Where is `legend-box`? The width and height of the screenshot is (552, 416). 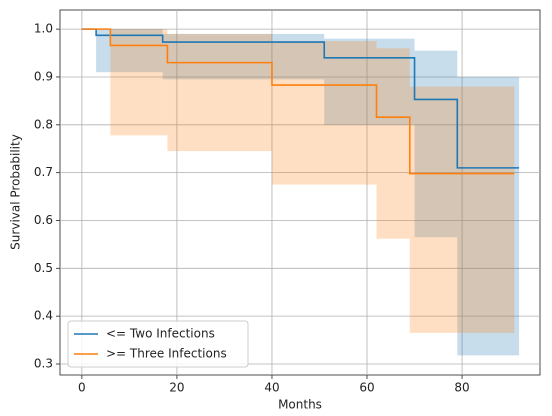 legend-box is located at coordinates (158, 344).